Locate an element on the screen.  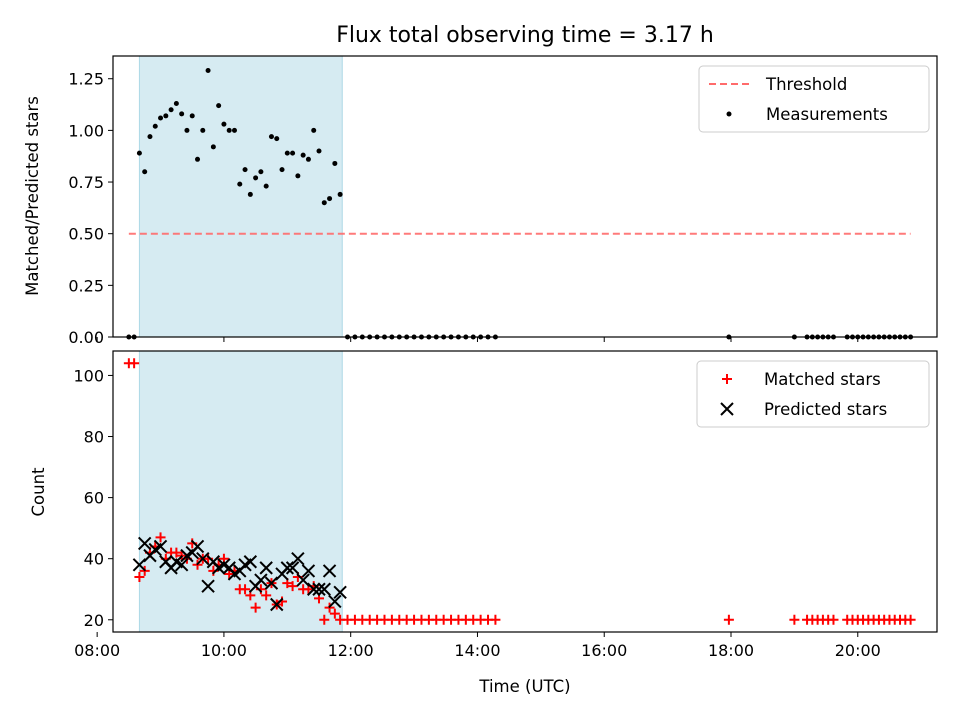
legend-label: Matched stars is located at coordinates (822, 379).